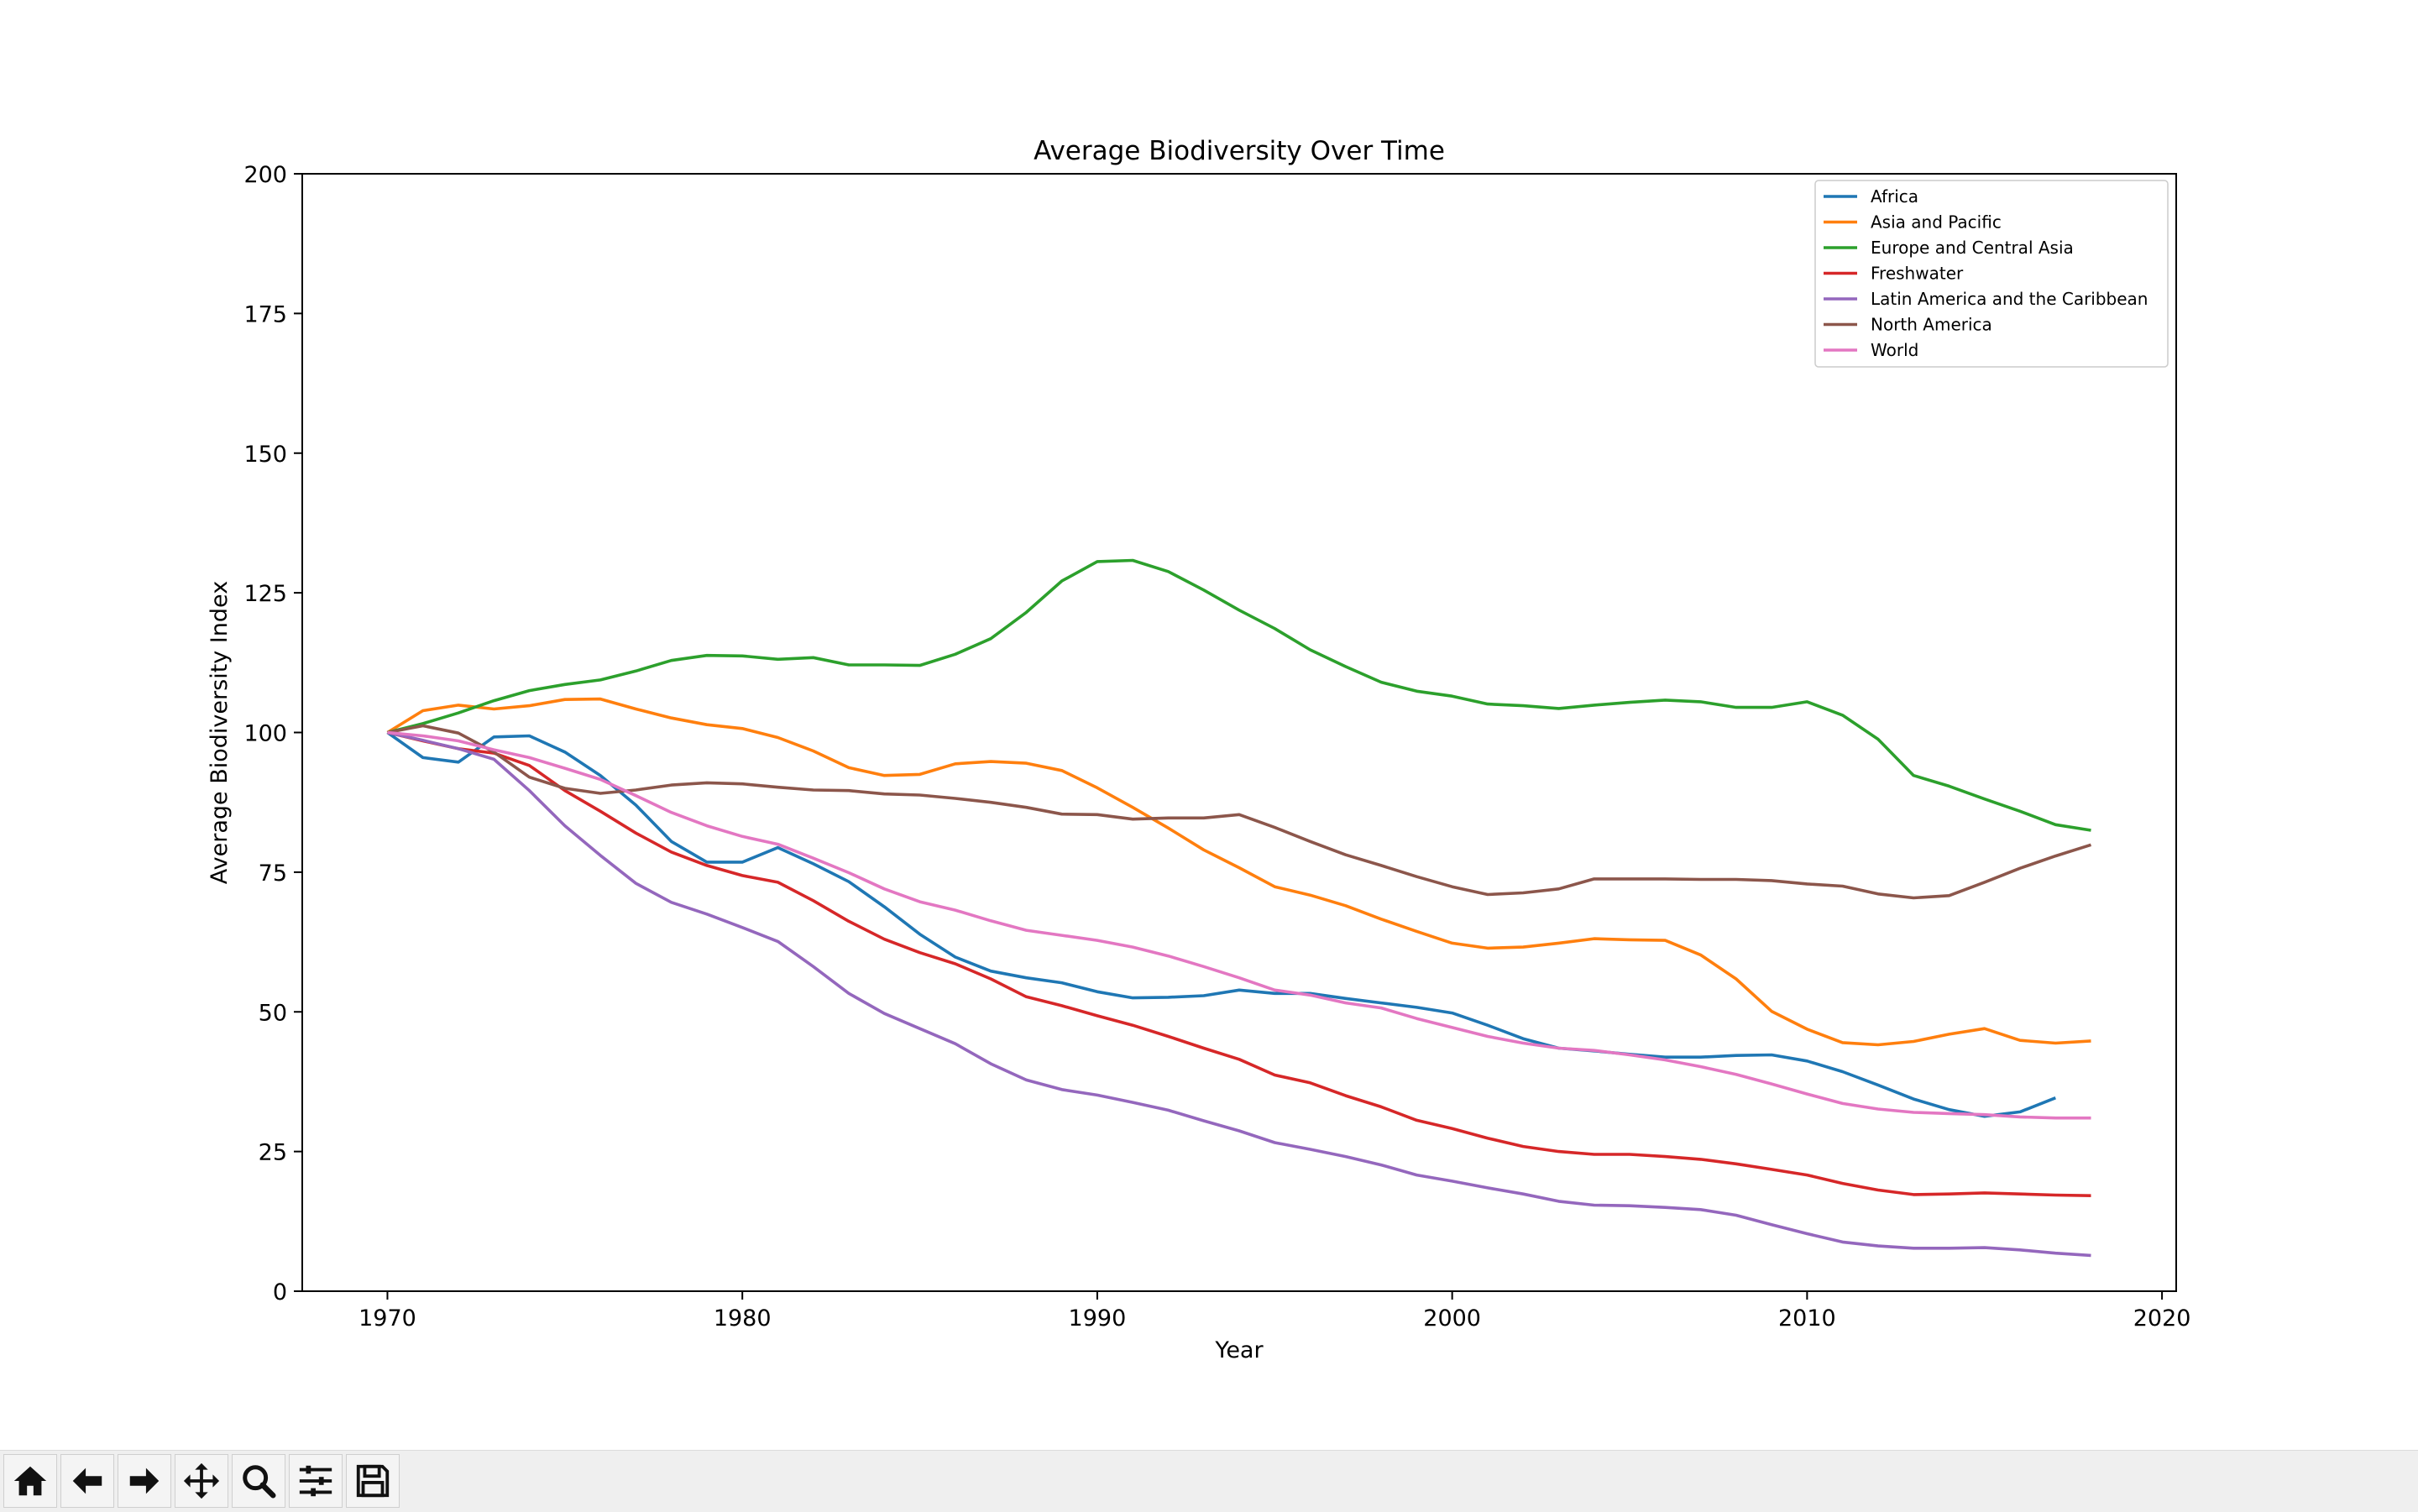 The height and width of the screenshot is (1512, 2418). I want to click on series-line-europe-and-central-asia, so click(1239, 695).